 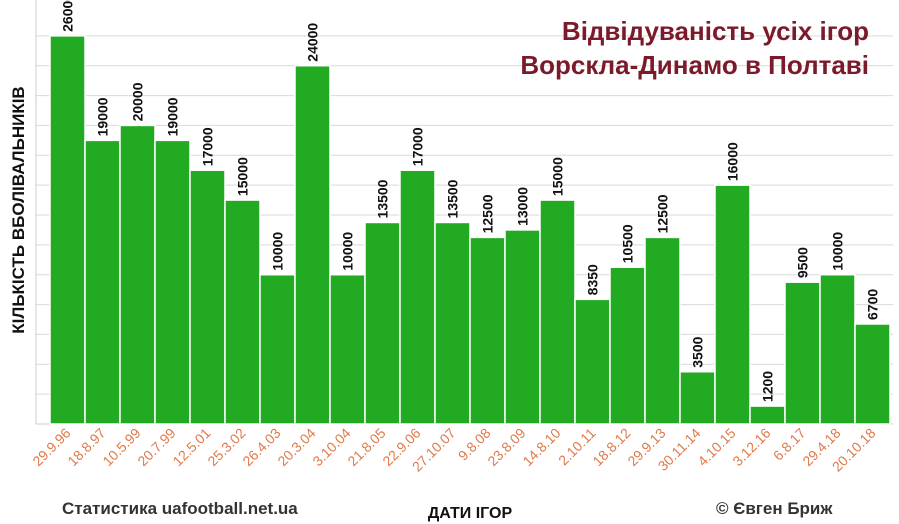 I want to click on bar-value-label: 8350, so click(x=593, y=279).